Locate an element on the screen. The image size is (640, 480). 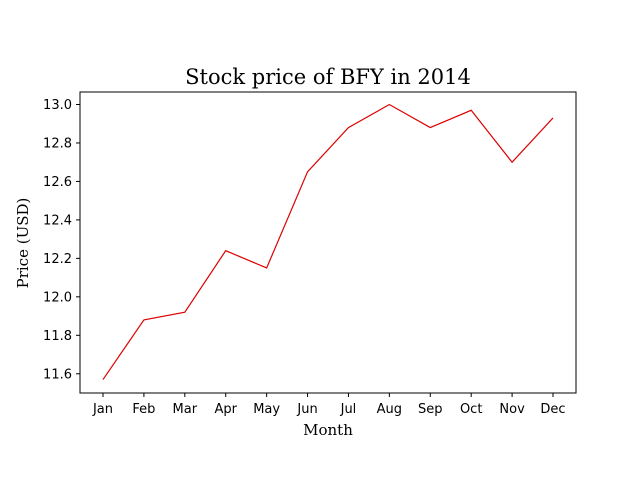
x-tick-label: Dec is located at coordinates (552, 409).